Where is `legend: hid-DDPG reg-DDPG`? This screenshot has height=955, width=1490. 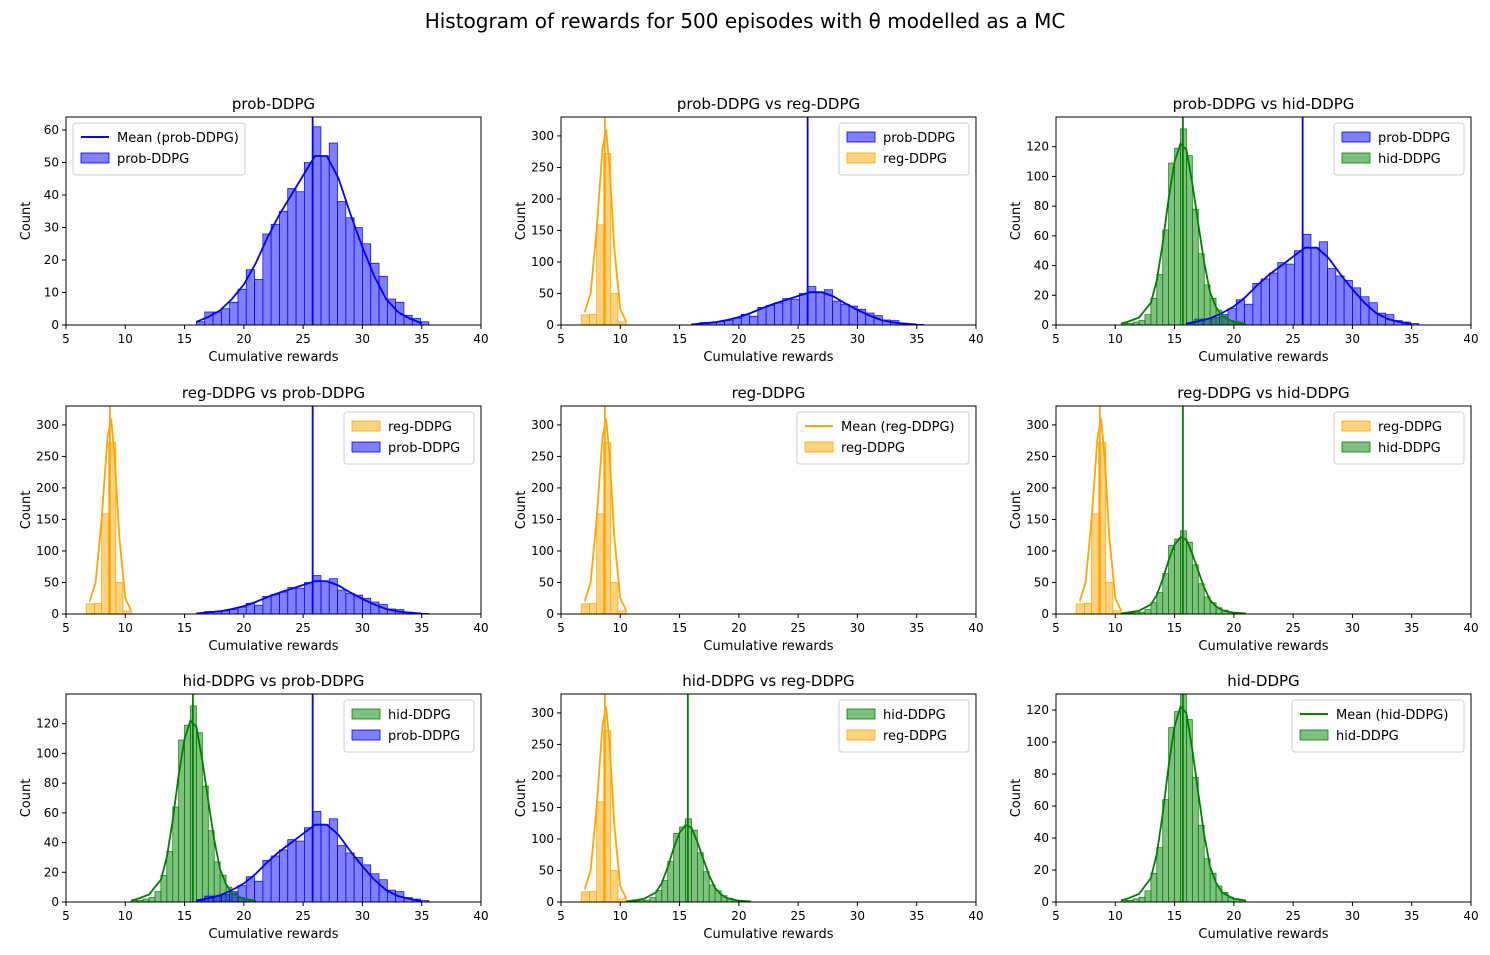 legend: hid-DDPG reg-DDPG is located at coordinates (904, 726).